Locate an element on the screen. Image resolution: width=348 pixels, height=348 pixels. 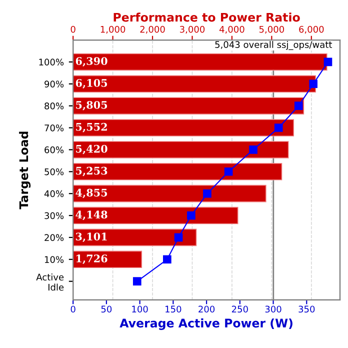
x2-tick-label: 5,000 is located at coordinates (271, 30).